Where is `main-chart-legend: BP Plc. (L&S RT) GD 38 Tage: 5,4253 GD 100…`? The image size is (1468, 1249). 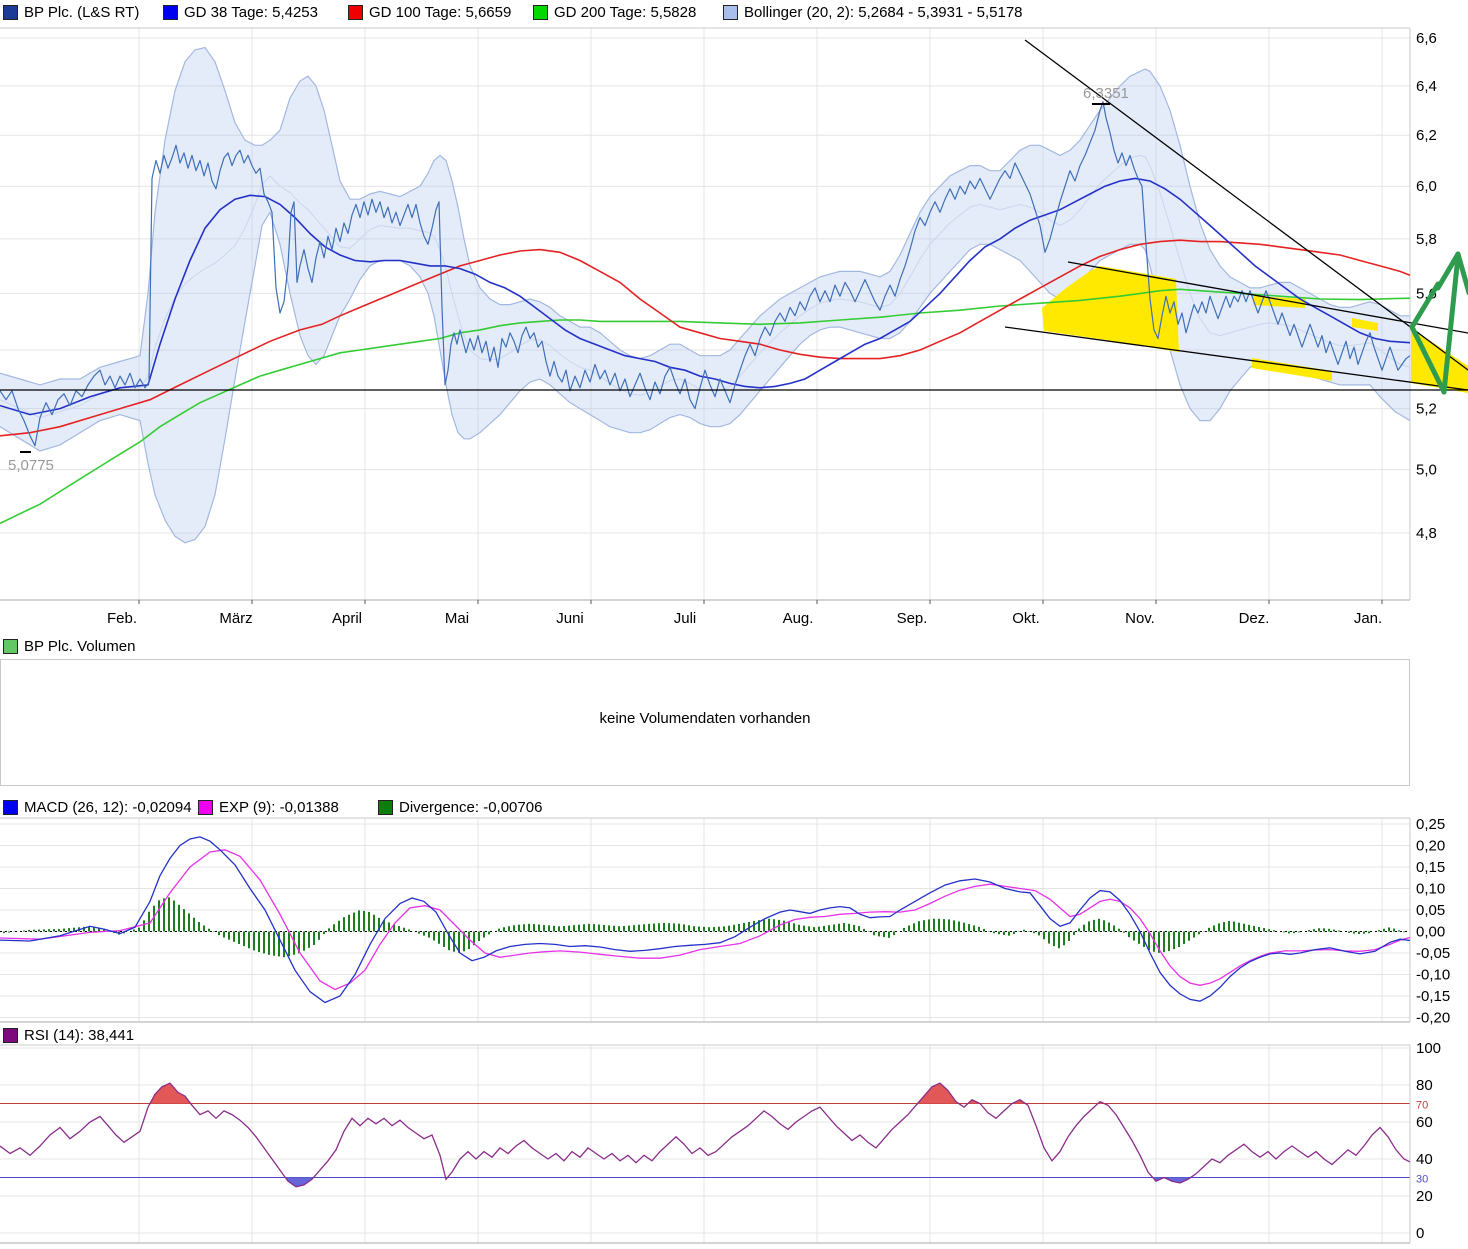 main-chart-legend: BP Plc. (L&S RT) GD 38 Tage: 5,4253 GD 100… is located at coordinates (734, 13).